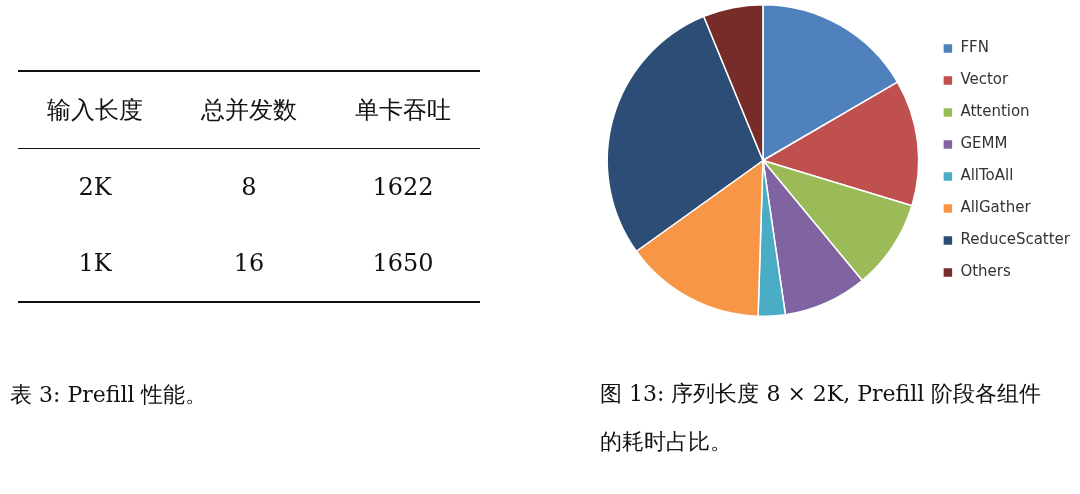 This screenshot has width=1080, height=494. Describe the element at coordinates (987, 175) in the screenshot. I see `legend-label: AllToAll` at that location.